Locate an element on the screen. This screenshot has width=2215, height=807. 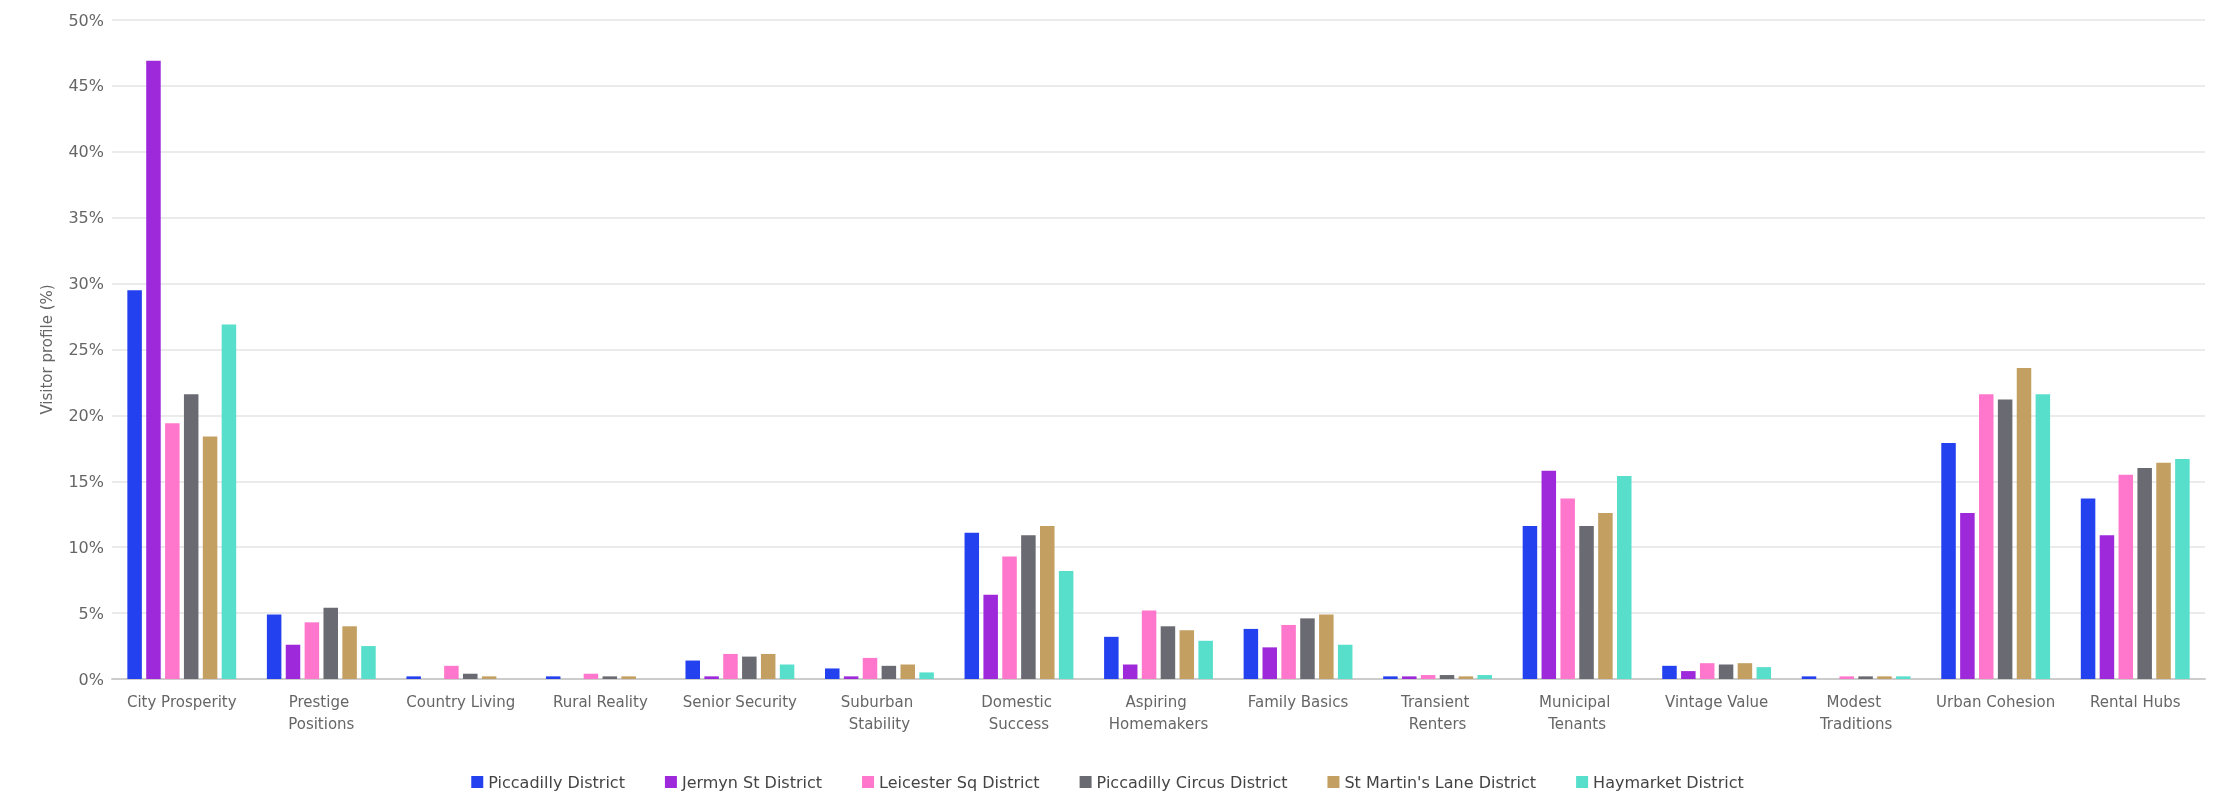
x-tick-label: Transient Renters is located at coordinates (1437, 713).